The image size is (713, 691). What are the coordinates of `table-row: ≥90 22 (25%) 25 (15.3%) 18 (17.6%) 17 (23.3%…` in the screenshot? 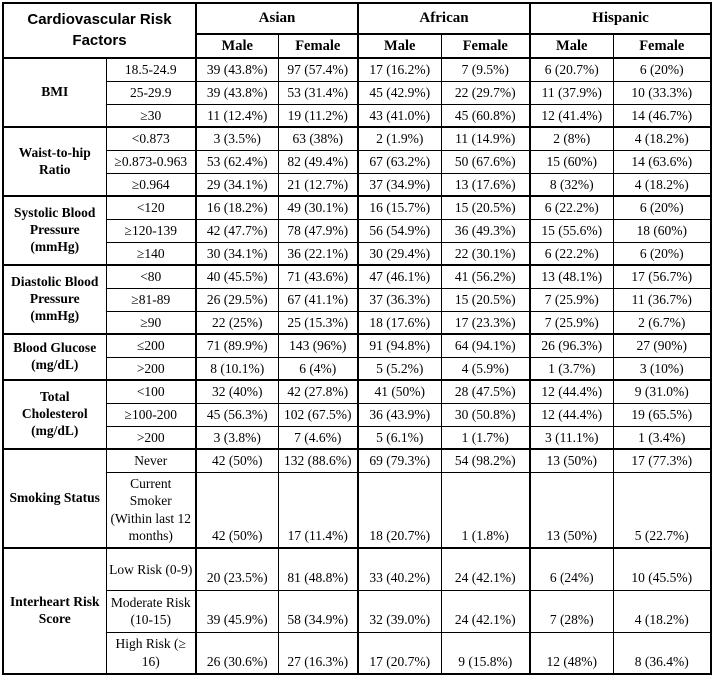 It's located at (357, 322).